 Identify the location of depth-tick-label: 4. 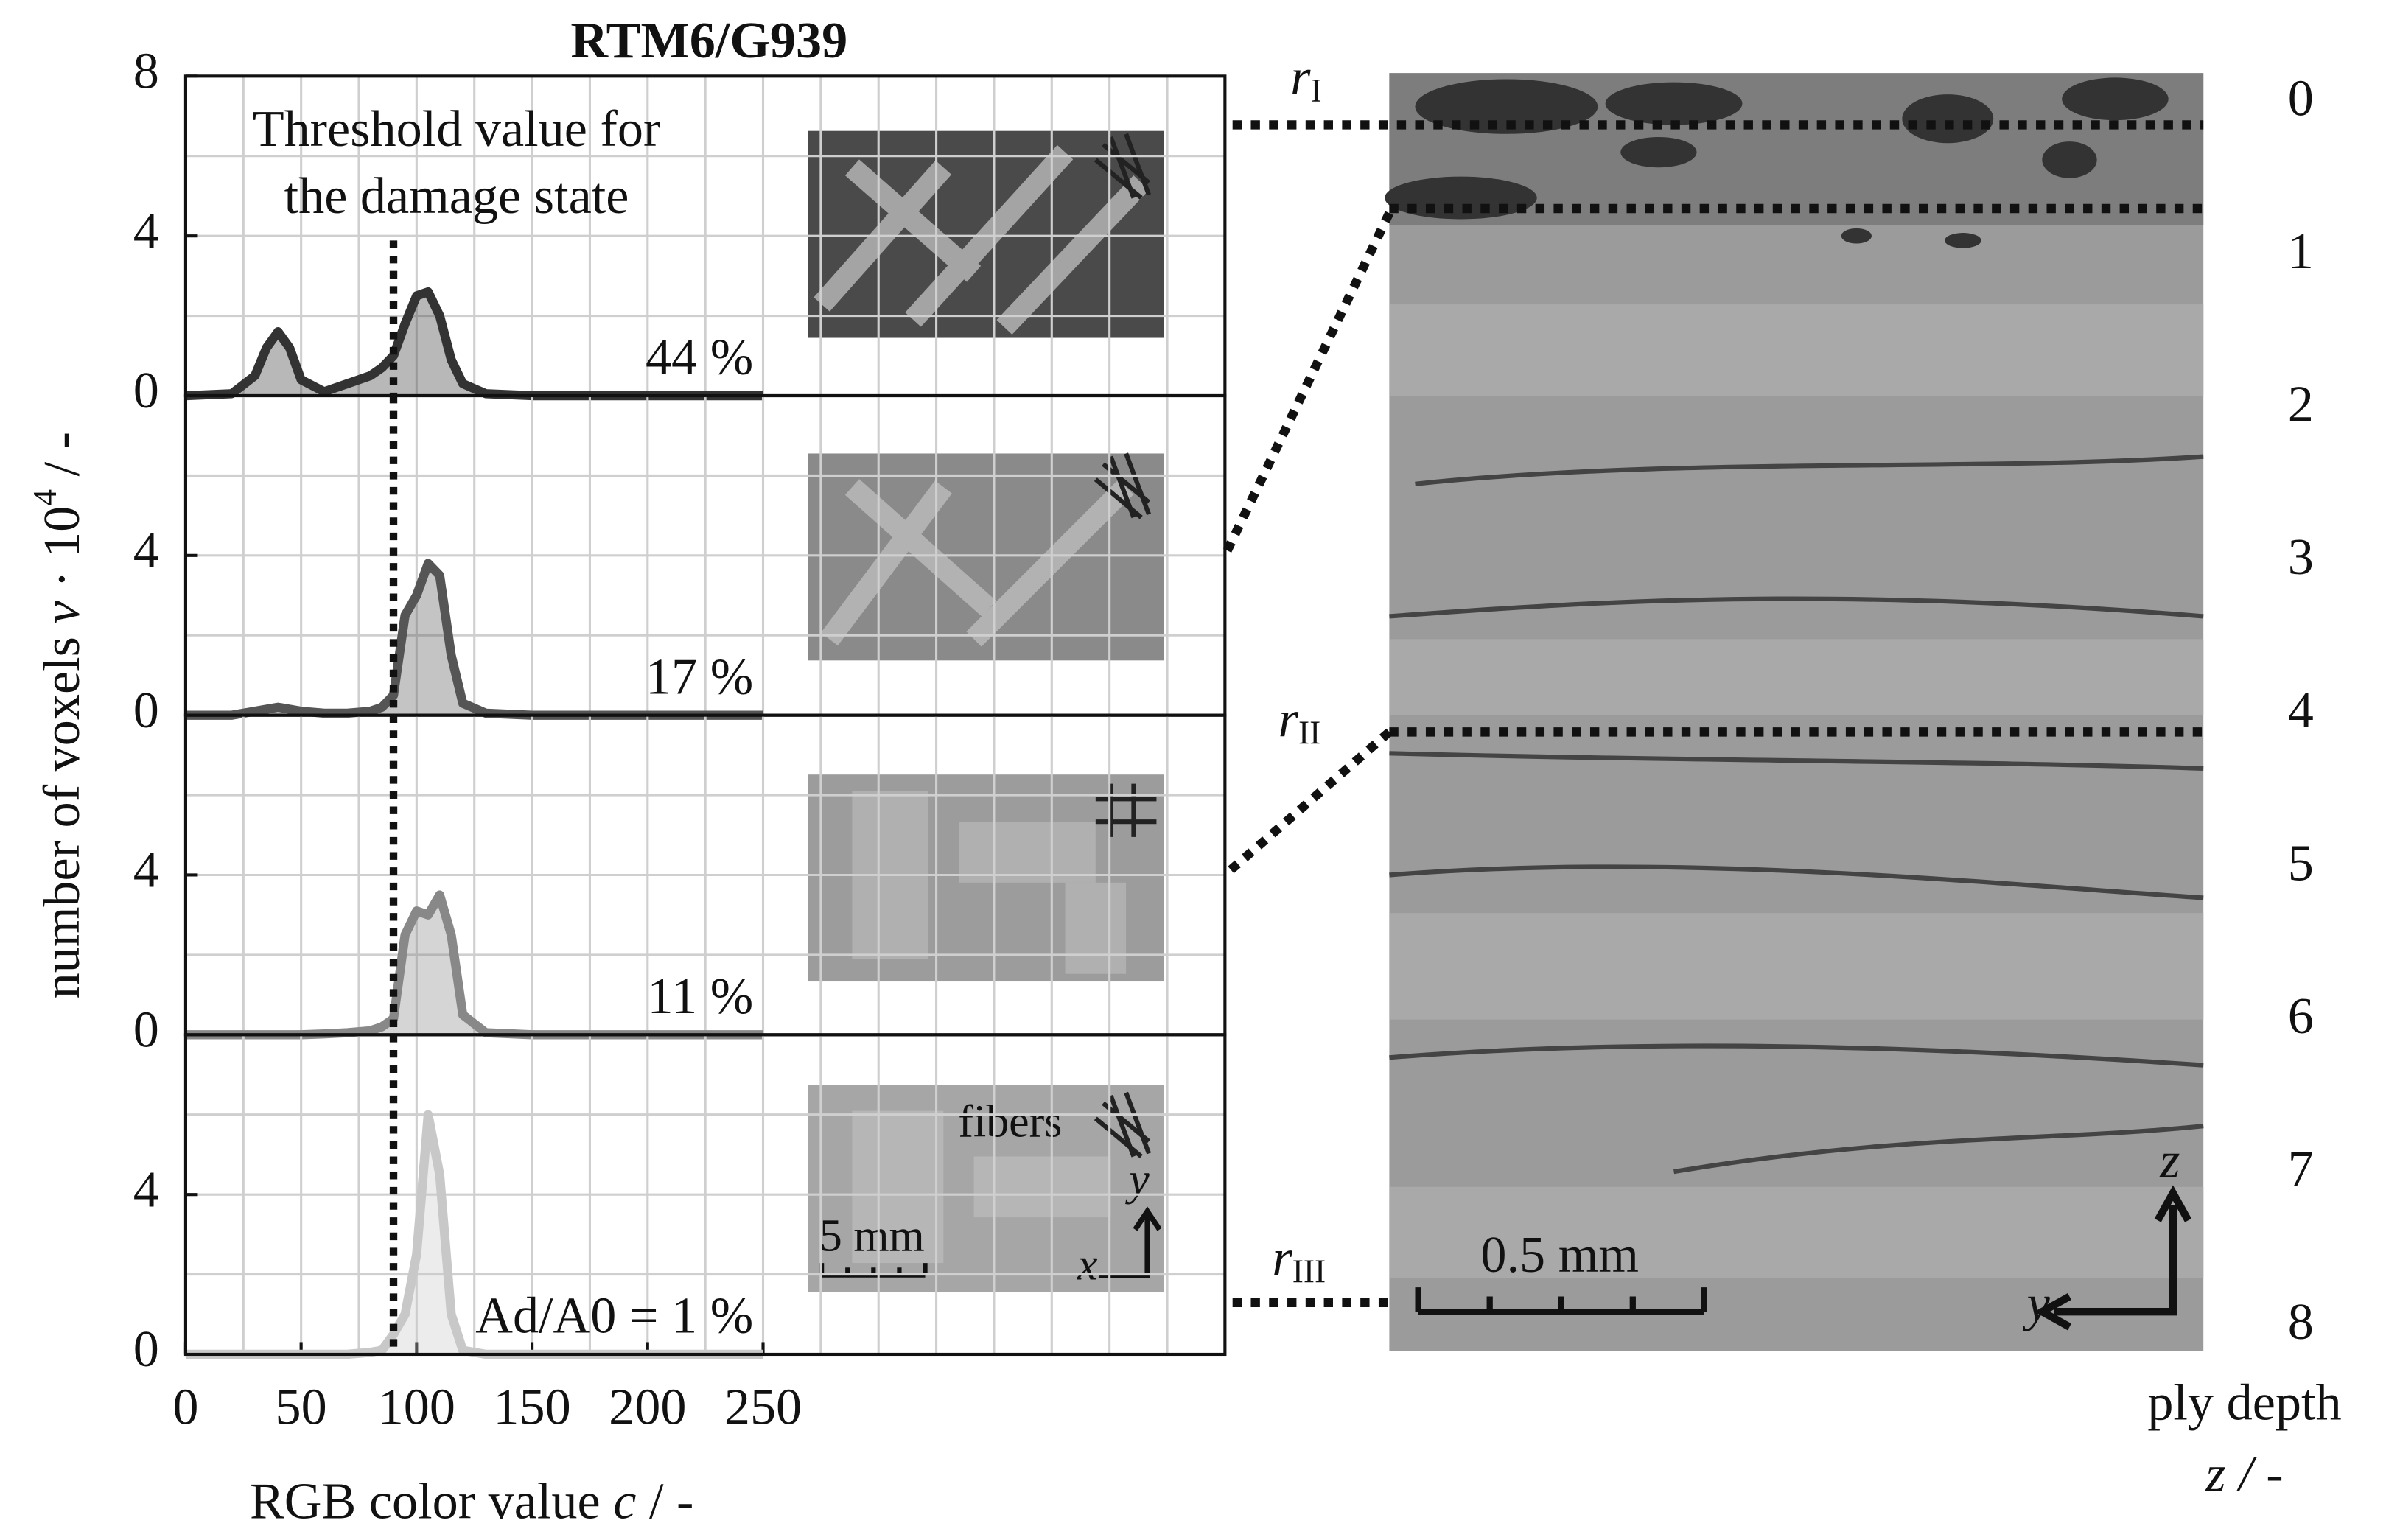
(2301, 710).